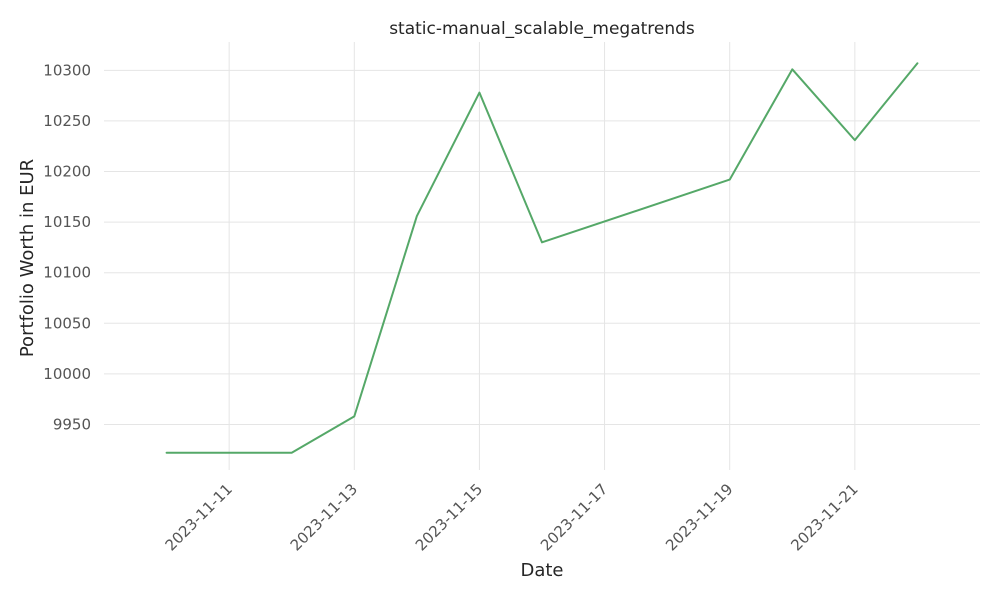 The height and width of the screenshot is (600, 1000). What do you see at coordinates (67, 323) in the screenshot?
I see `y-tick-label: 10050` at bounding box center [67, 323].